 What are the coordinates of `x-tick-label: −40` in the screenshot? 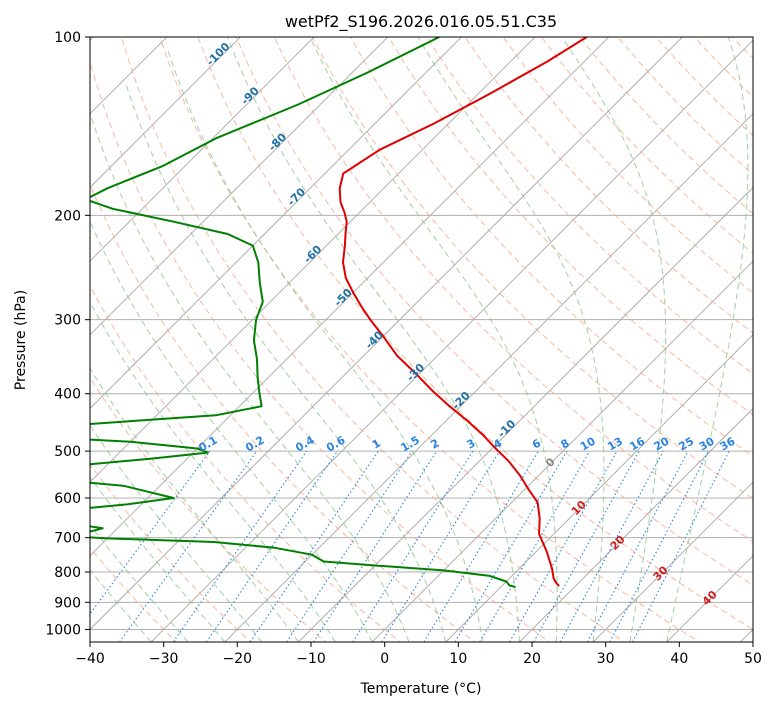 It's located at (90, 659).